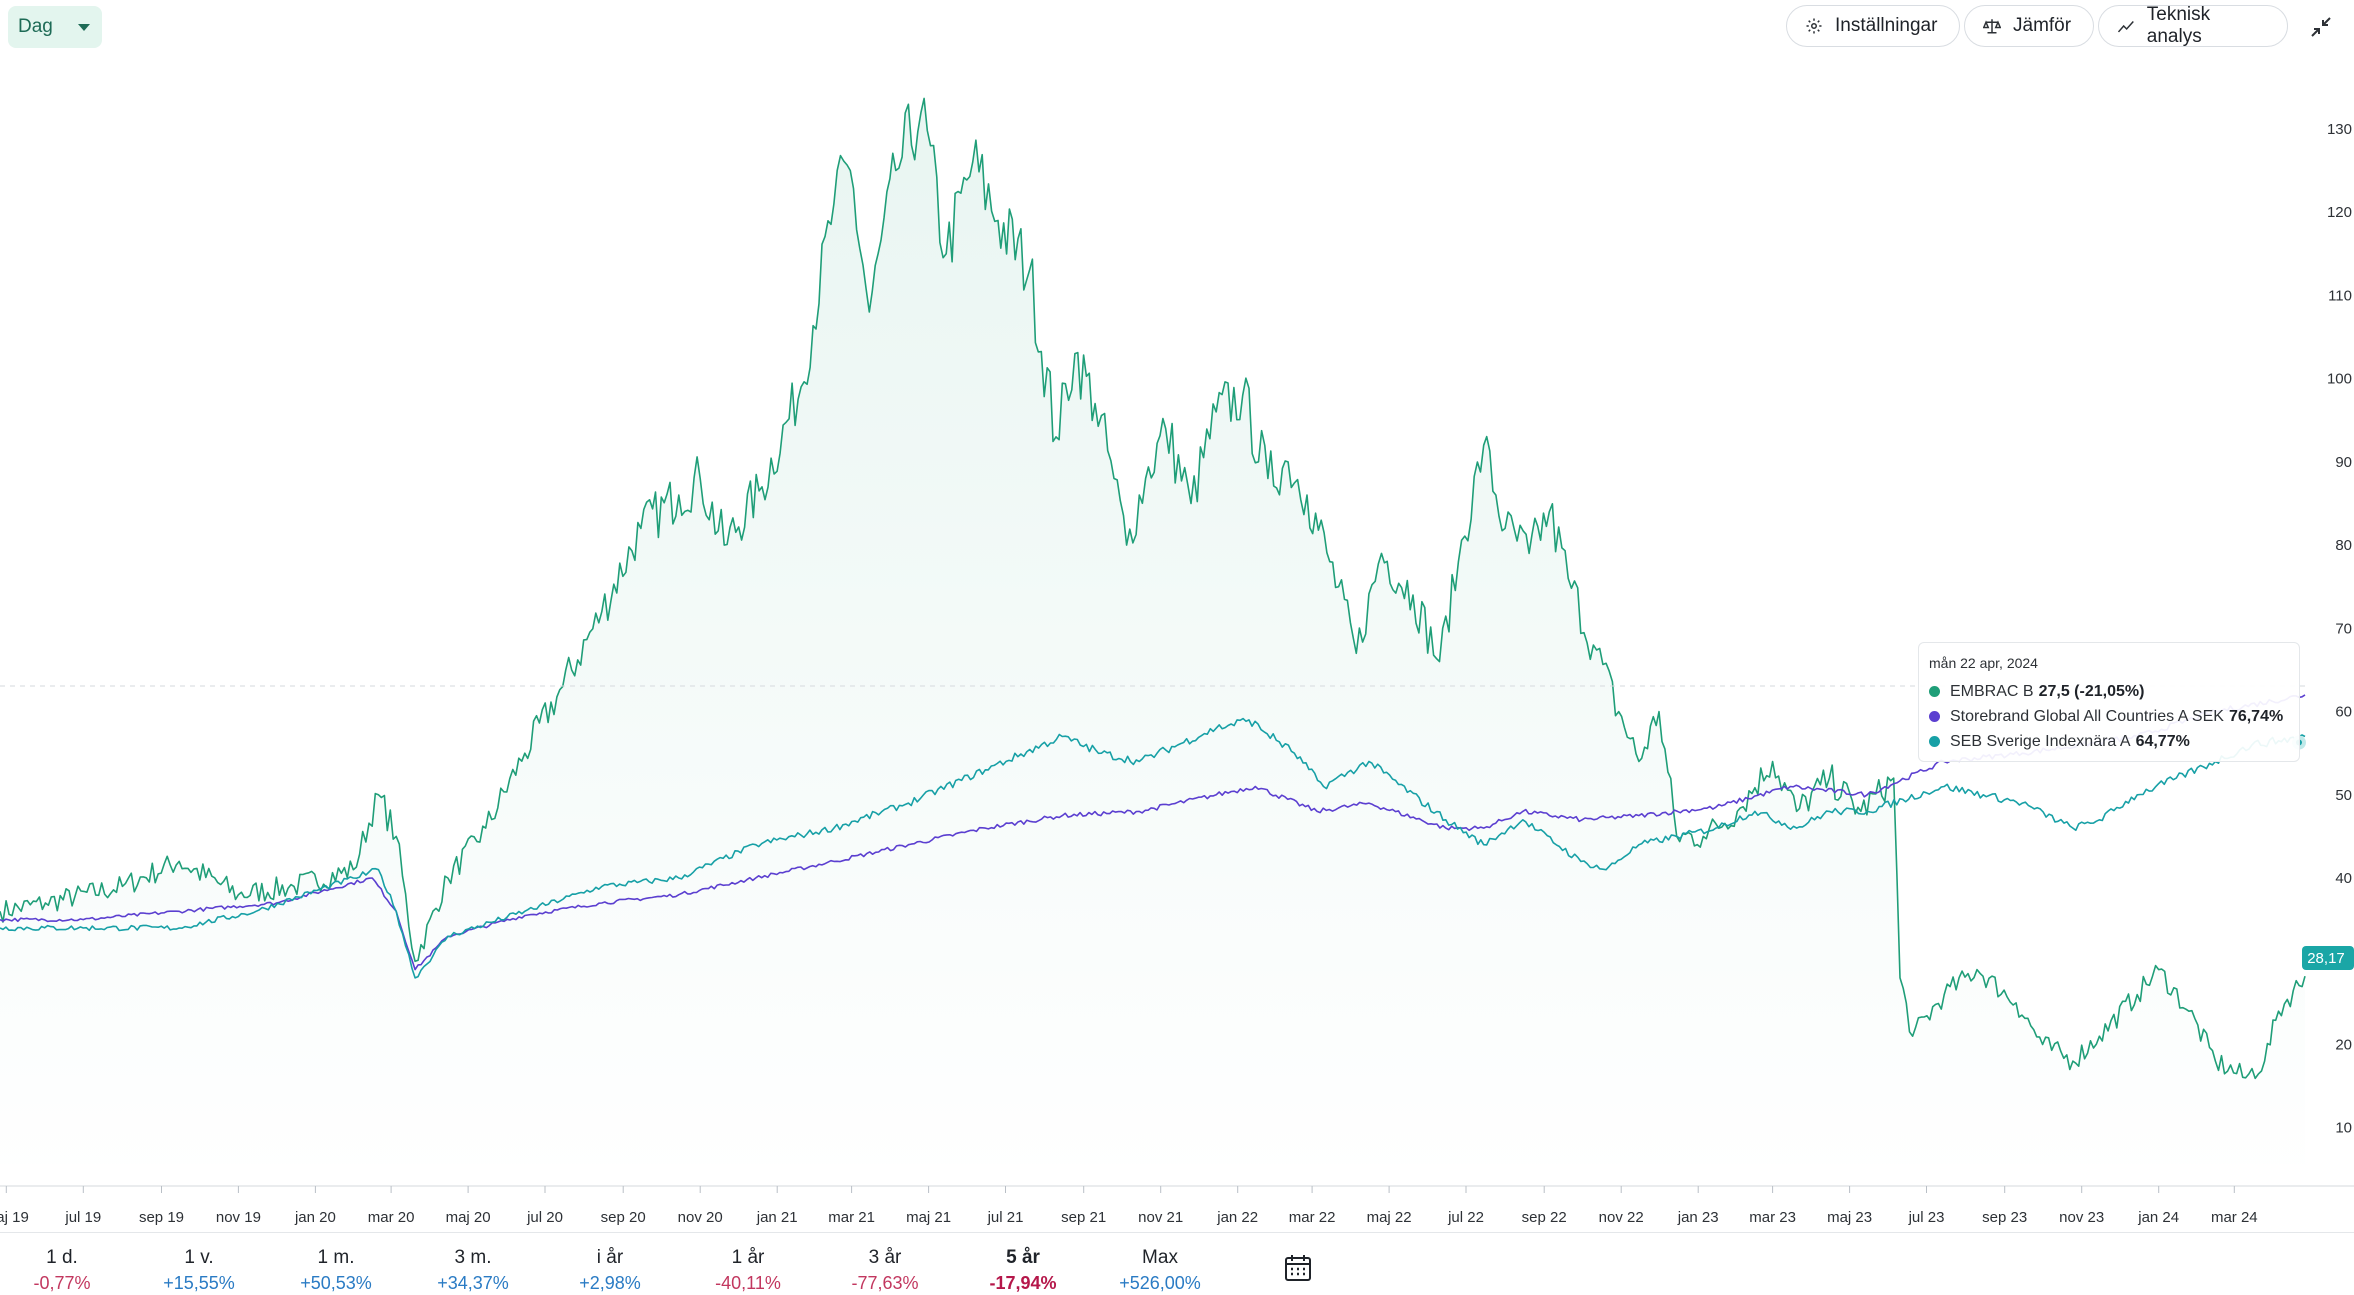 This screenshot has height=1295, width=2354. I want to click on x-tick-label: maj 21, so click(928, 1217).